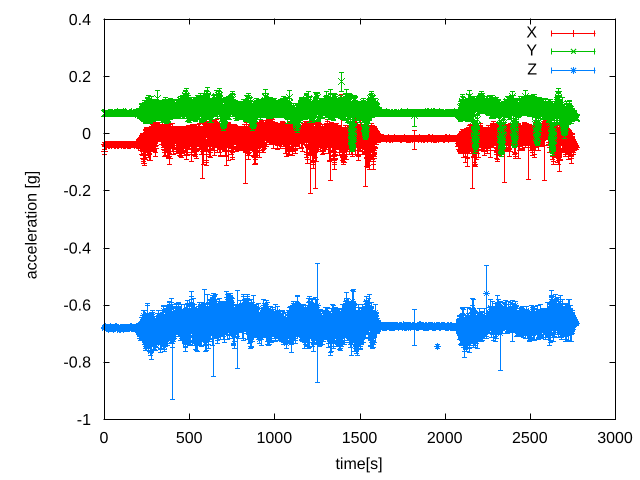 This screenshot has width=640, height=480. What do you see at coordinates (80, 20) in the screenshot?
I see `svg-text: 0.4` at bounding box center [80, 20].